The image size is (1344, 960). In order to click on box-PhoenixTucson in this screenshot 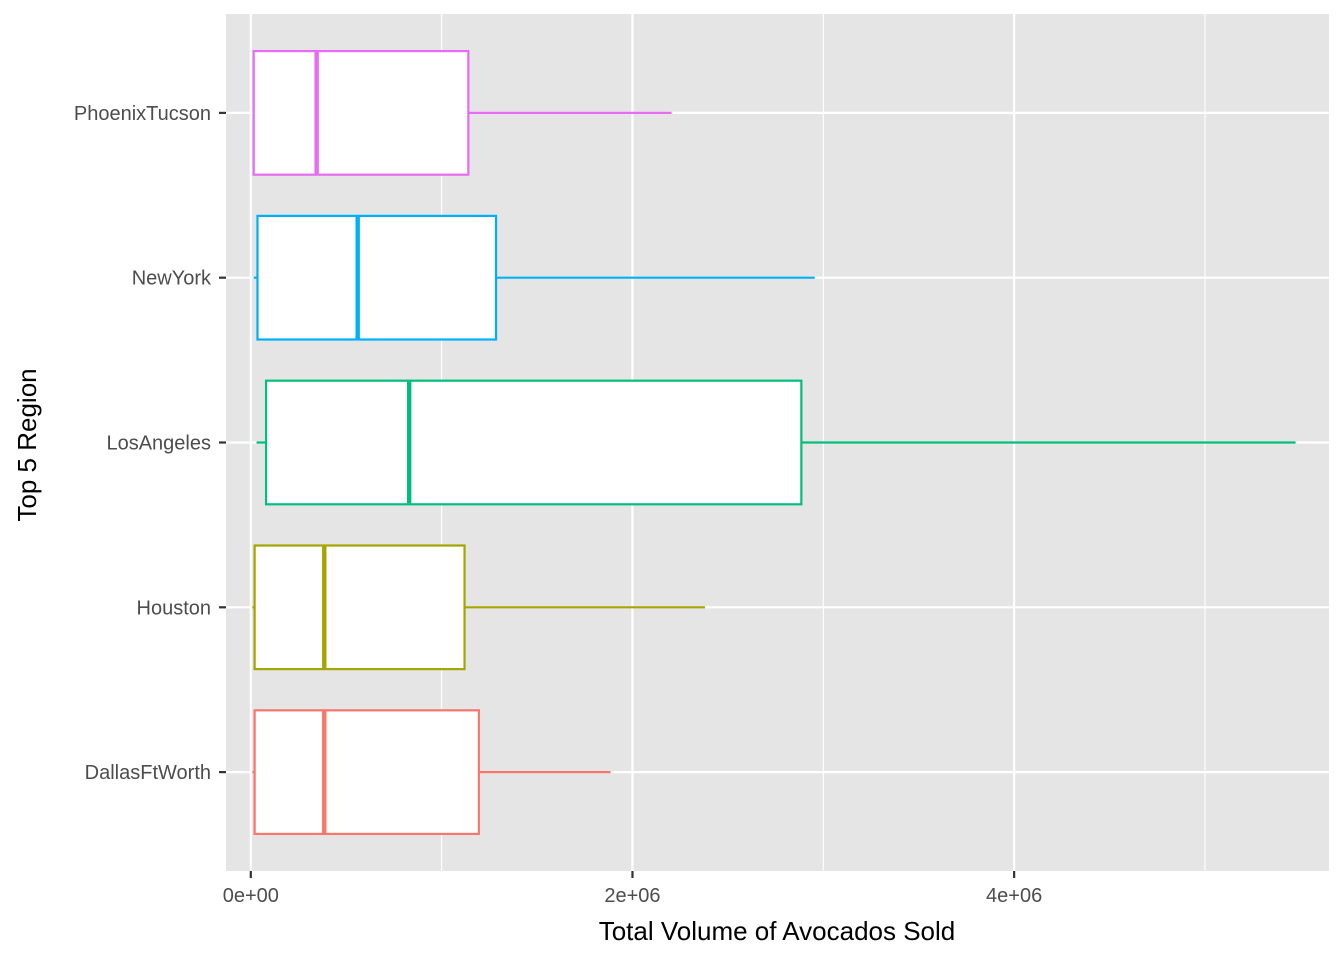, I will do `click(462, 112)`.